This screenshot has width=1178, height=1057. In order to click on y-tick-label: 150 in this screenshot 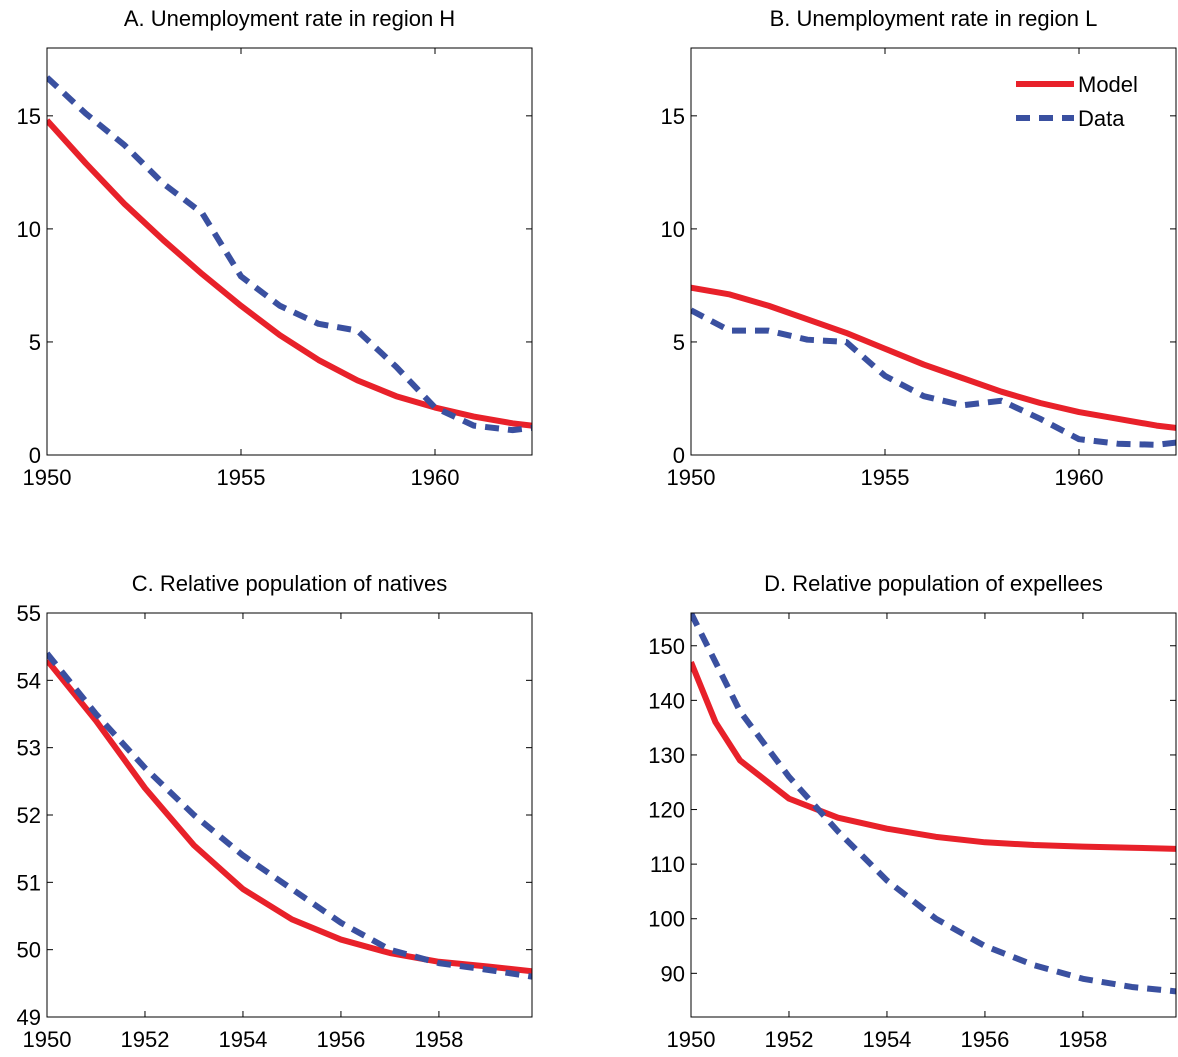, I will do `click(666, 646)`.